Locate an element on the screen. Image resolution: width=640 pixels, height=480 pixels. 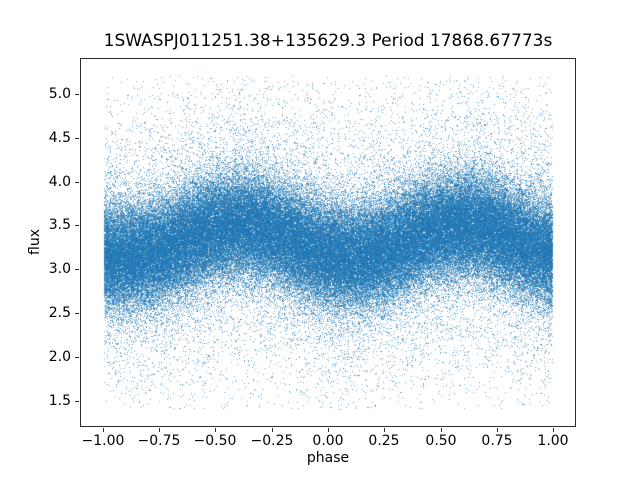
y-tick-label: 1.5 is located at coordinates (59, 401).